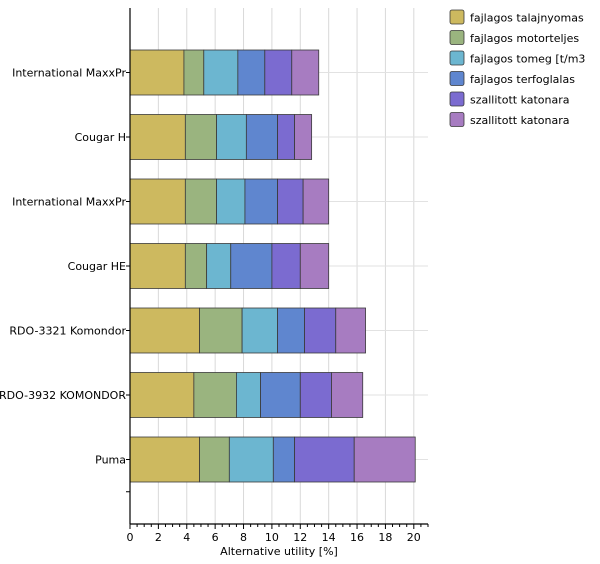 This screenshot has width=600, height=564. What do you see at coordinates (186, 537) in the screenshot?
I see `x-tick-label: 4` at bounding box center [186, 537].